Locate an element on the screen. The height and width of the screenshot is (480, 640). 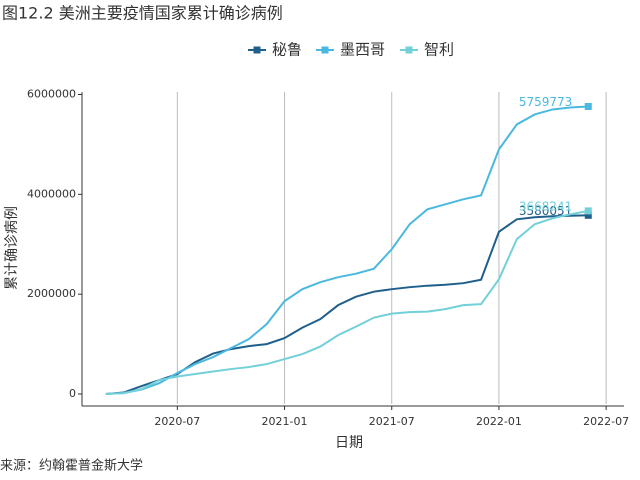
chart-title: 图12.2 美洲主要疫情国家累计确诊病例 is located at coordinates (142, 13).